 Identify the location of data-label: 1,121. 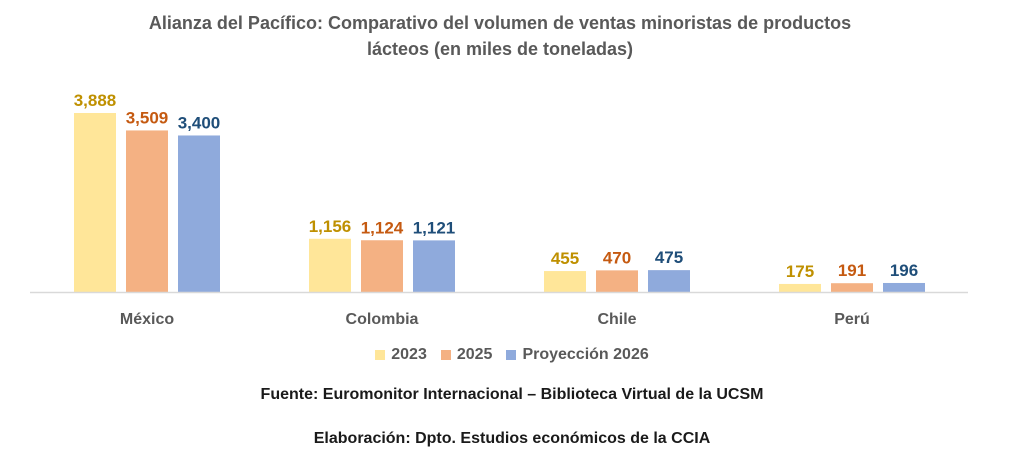
(434, 227).